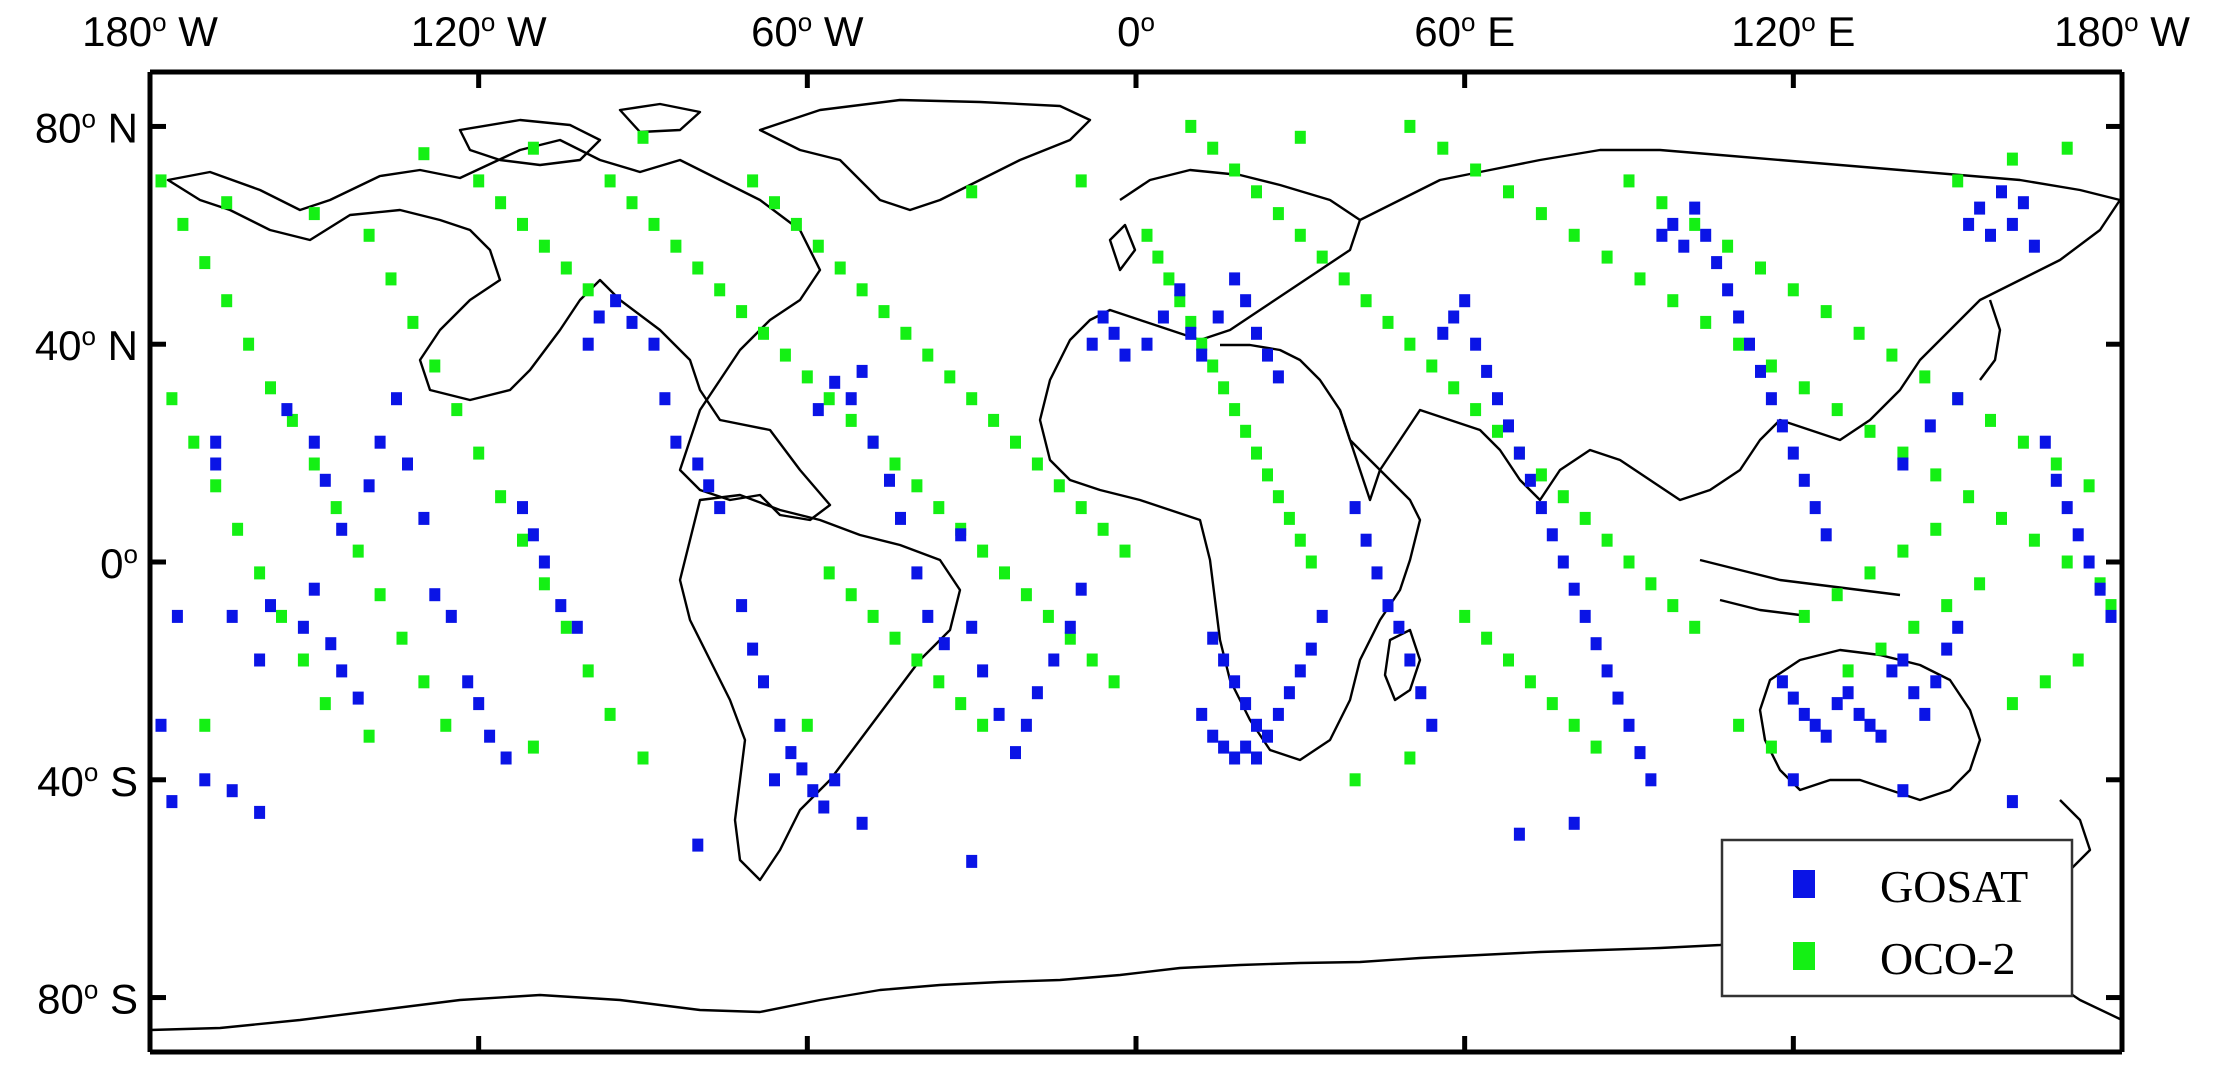  Describe the element at coordinates (479, 31) in the screenshot. I see `lon-tick-label-1: 120o W` at that location.